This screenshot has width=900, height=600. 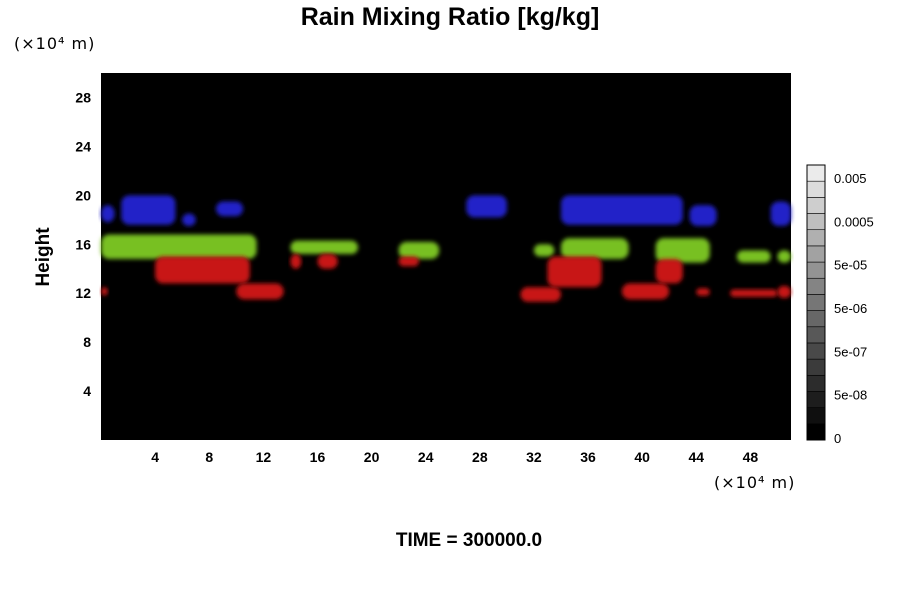 What do you see at coordinates (469, 540) in the screenshot?
I see `time-label: TIME = 300000.0` at bounding box center [469, 540].